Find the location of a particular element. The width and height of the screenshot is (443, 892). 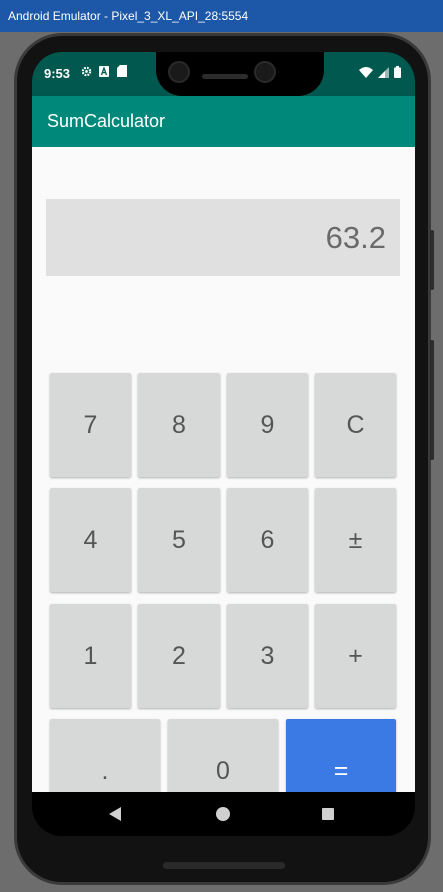

key-5: 5 is located at coordinates (179, 540).